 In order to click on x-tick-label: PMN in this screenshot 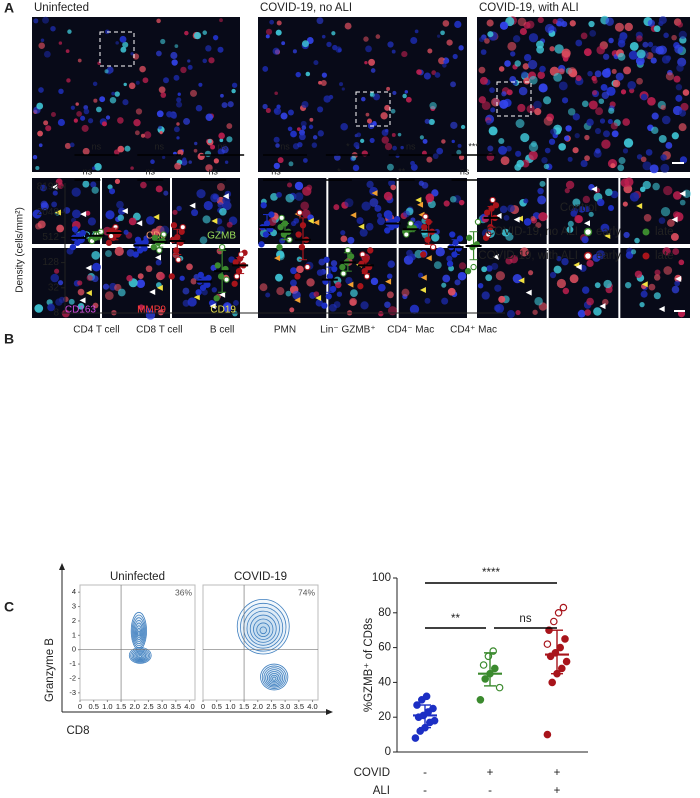, I will do `click(285, 330)`.